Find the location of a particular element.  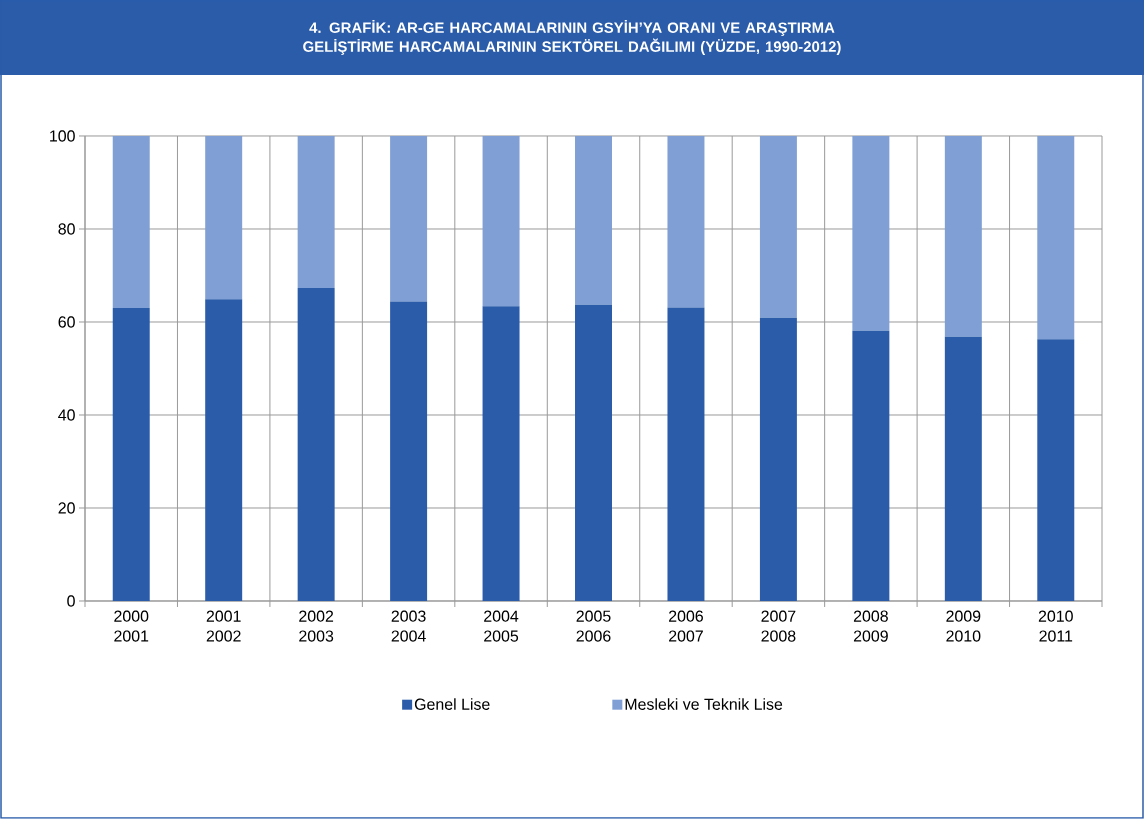

legend-label: Genel Lise is located at coordinates (452, 704).